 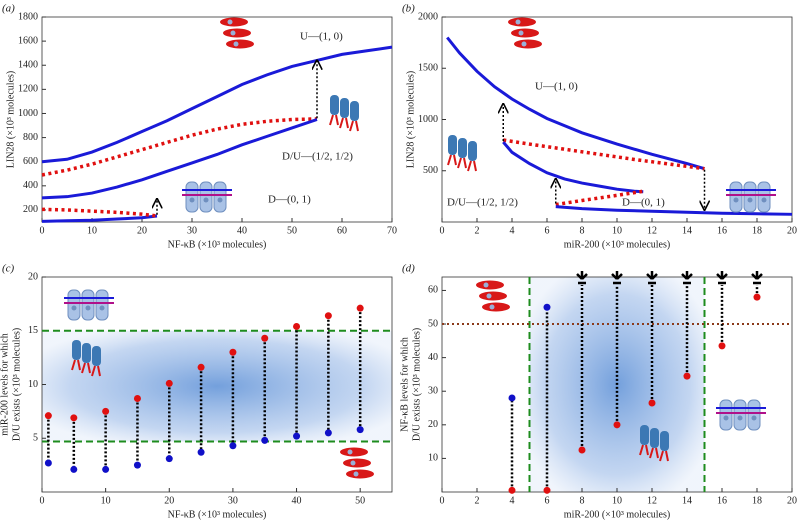 What do you see at coordinates (617, 514) in the screenshot?
I see `x-axis-label: miR-200 (×10³ molecules)` at bounding box center [617, 514].